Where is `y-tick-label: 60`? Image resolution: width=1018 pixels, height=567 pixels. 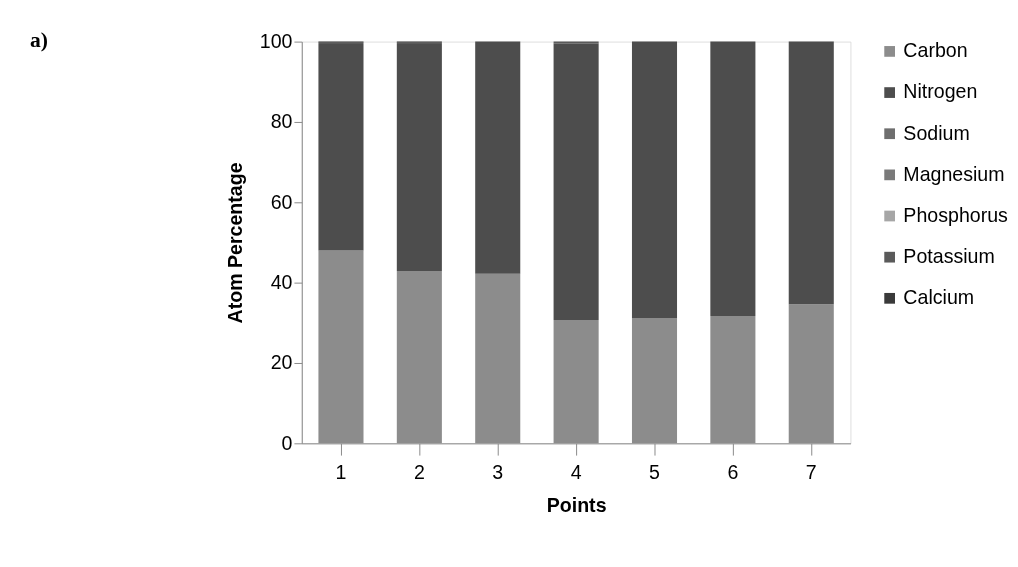
y-tick-label: 60 is located at coordinates (281, 201).